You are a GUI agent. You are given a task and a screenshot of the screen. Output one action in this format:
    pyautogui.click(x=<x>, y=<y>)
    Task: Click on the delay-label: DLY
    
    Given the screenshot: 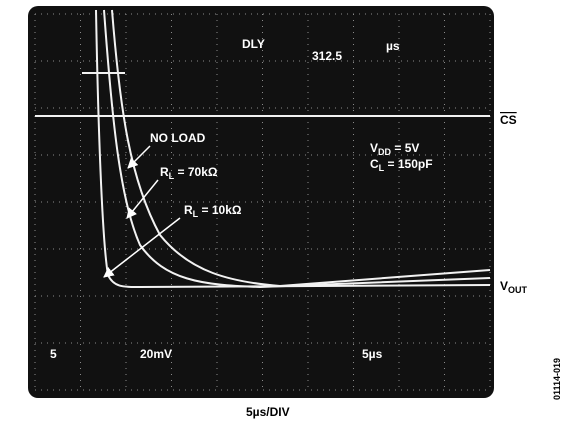 What is the action you would take?
    pyautogui.click(x=253, y=44)
    